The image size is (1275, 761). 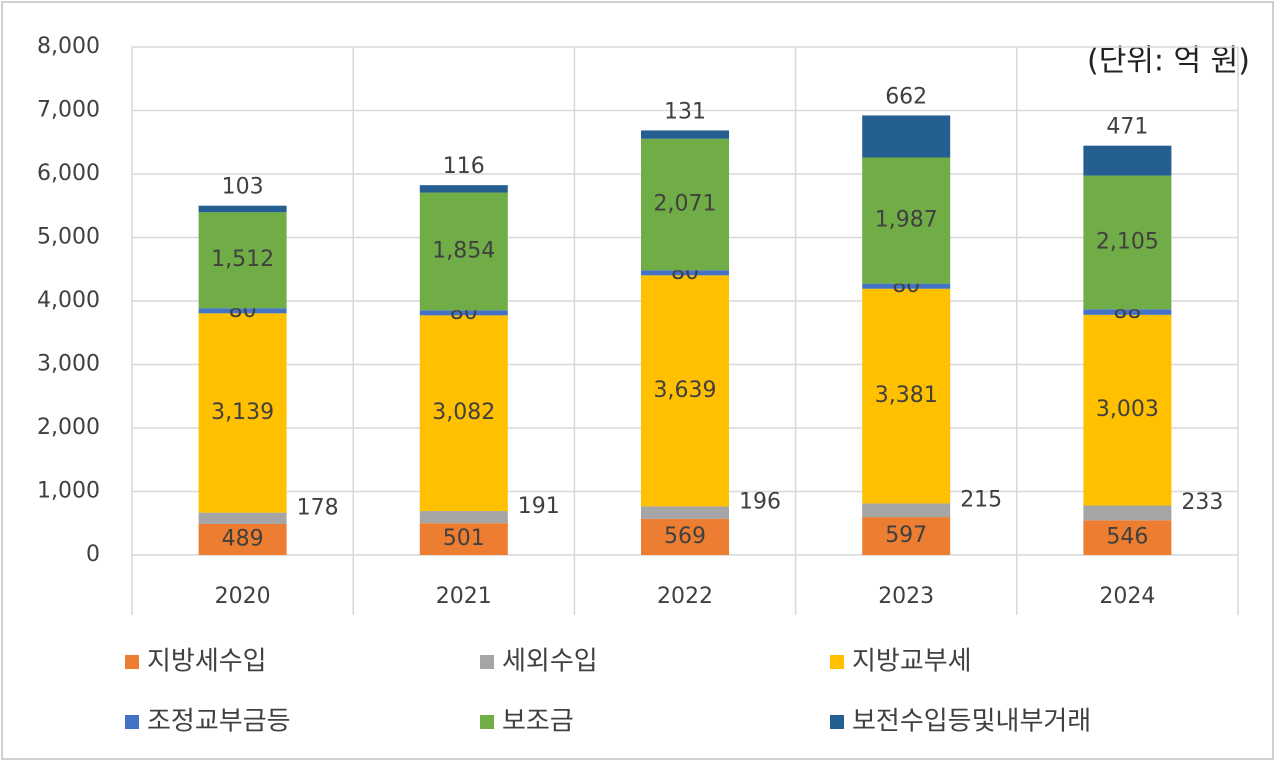 I want to click on y-tick-label: 2,000, so click(x=68, y=427).